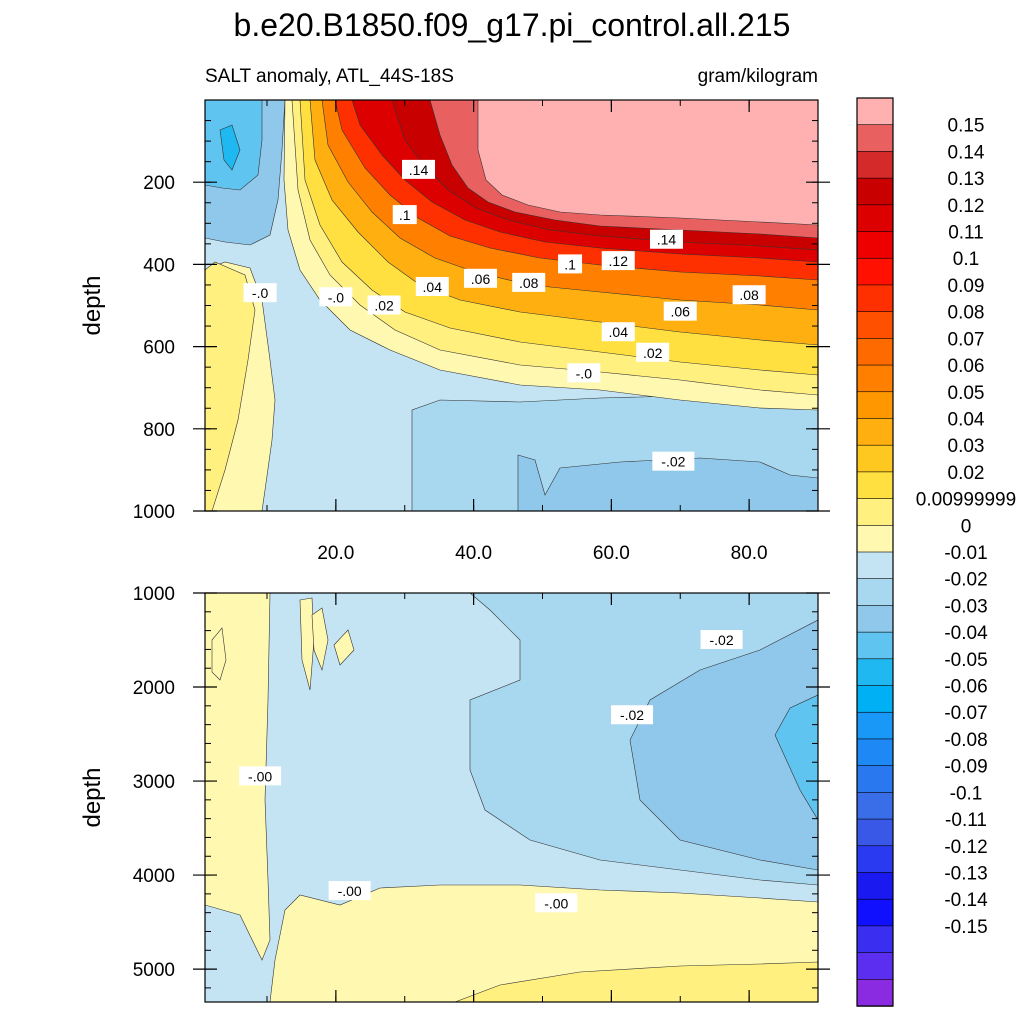 This screenshot has height=1024, width=1024. I want to click on chart-units: gram/kilogram, so click(758, 76).